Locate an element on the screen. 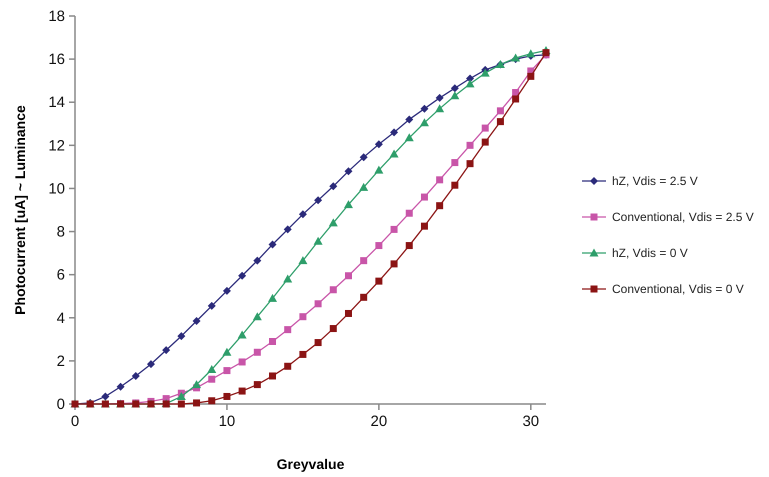  y-tick-label: 14 is located at coordinates (56, 103).